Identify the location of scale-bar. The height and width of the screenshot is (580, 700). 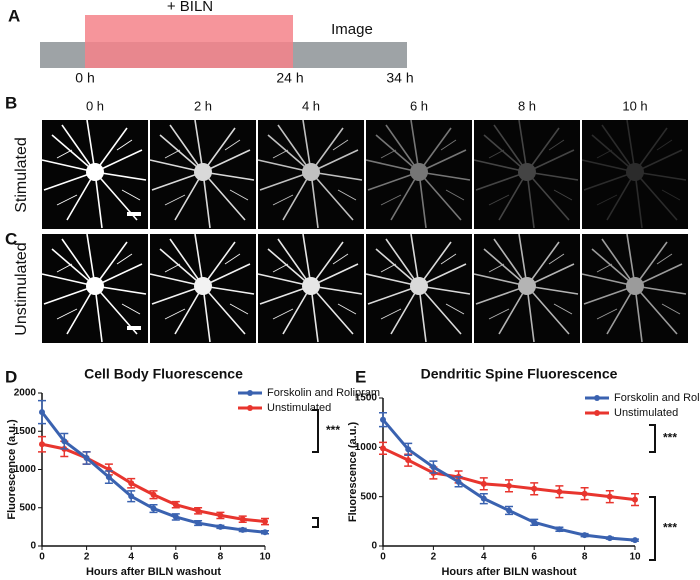
(134, 328).